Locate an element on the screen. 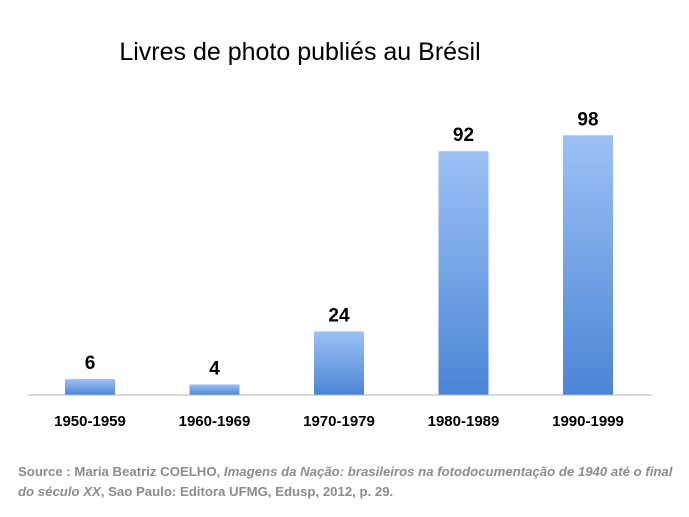 The image size is (689, 517). bar-1990-1999 is located at coordinates (588, 265).